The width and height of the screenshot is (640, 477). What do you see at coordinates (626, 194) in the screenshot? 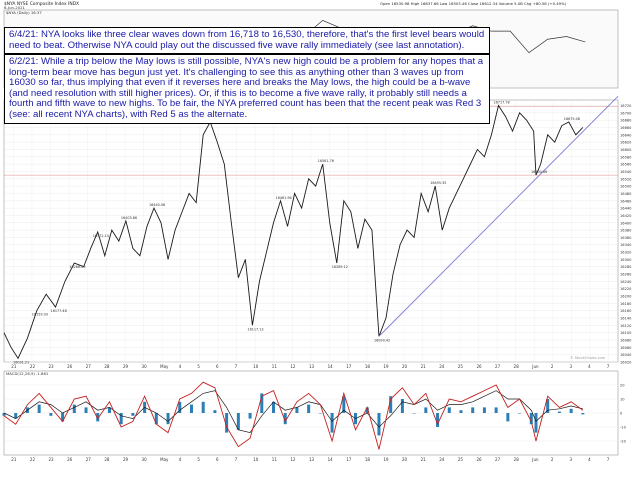
I see `price-tick-label: 16480` at bounding box center [626, 194].